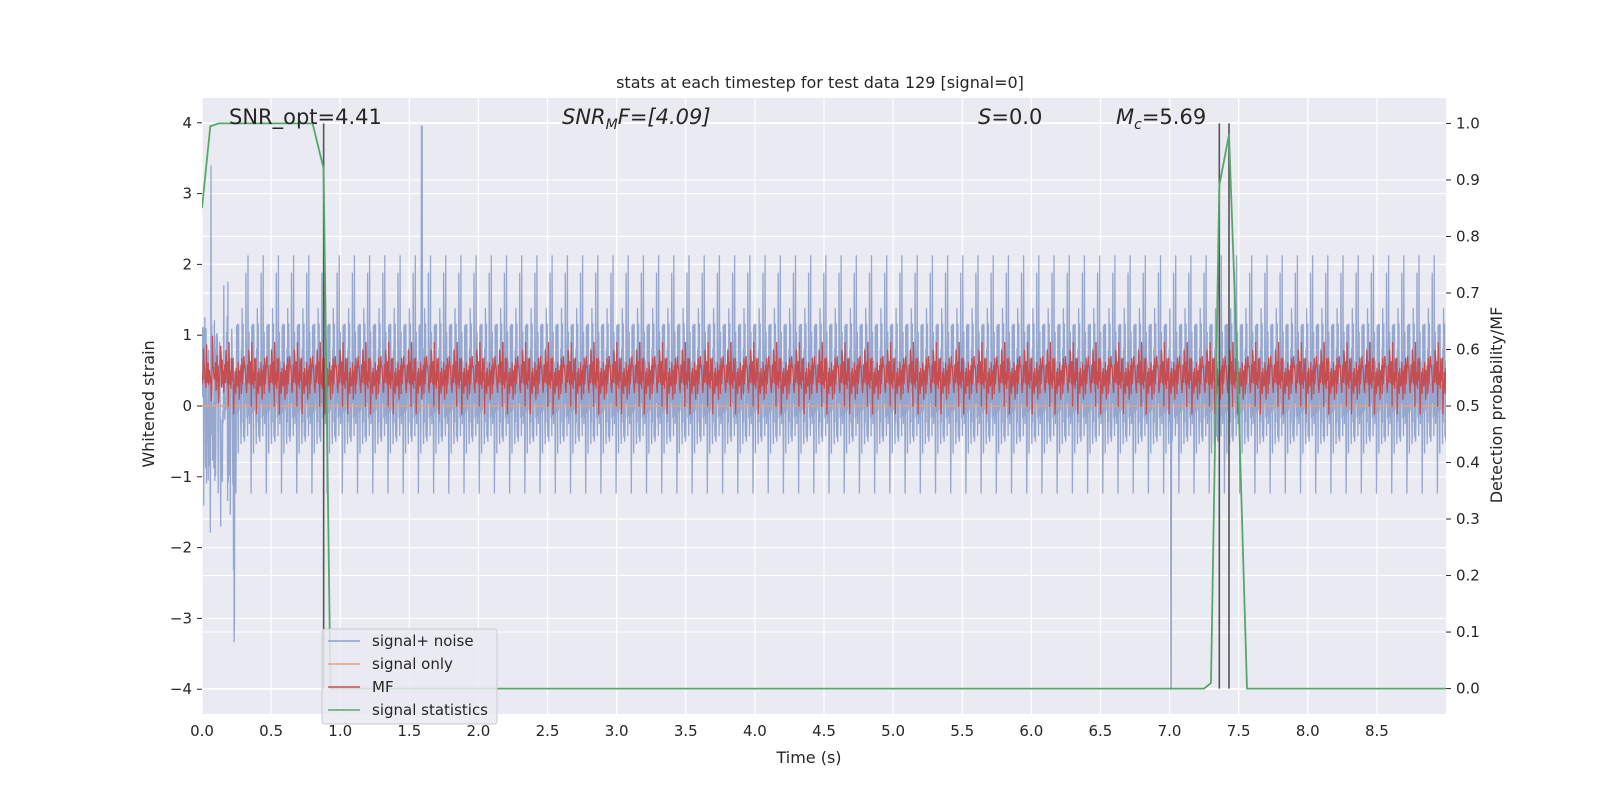 The image size is (1600, 800). I want to click on x-tick-label: 2.5, so click(548, 731).